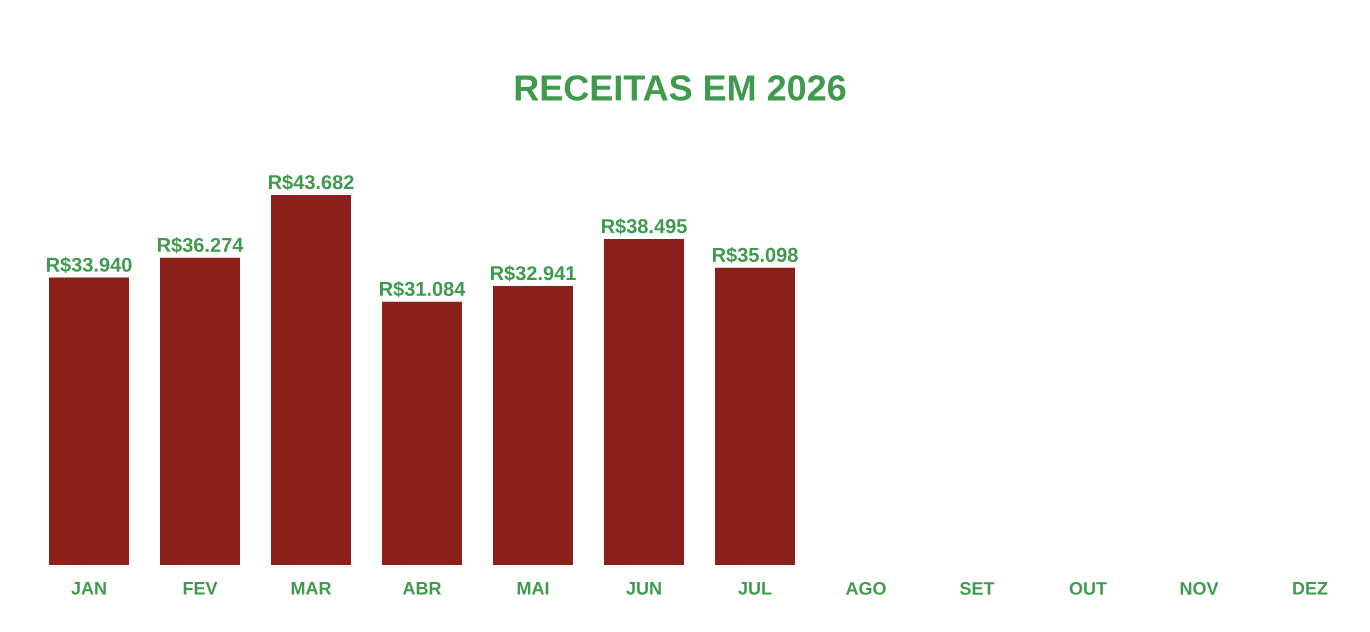 The width and height of the screenshot is (1370, 632). Describe the element at coordinates (422, 588) in the screenshot. I see `x-tick-label: ABR` at that location.